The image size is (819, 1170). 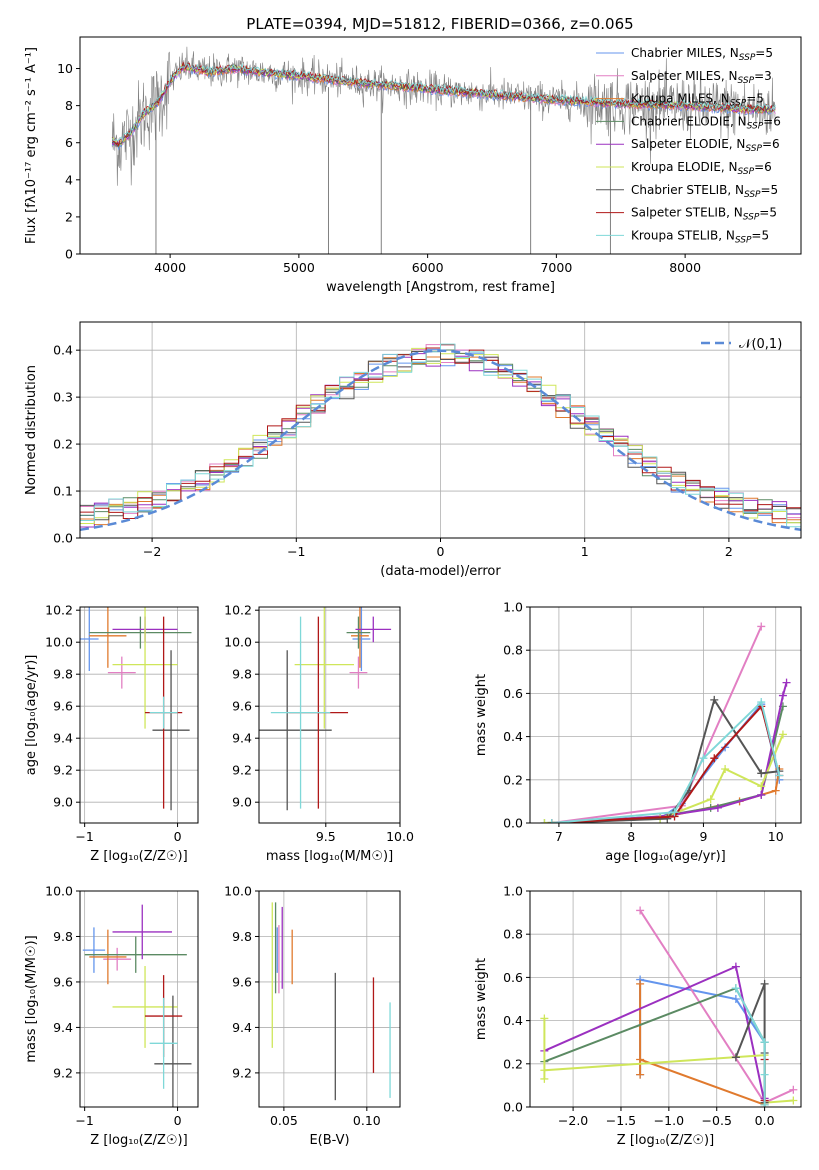 I want to click on x-axis-label: E(B-V), so click(x=329, y=1140).